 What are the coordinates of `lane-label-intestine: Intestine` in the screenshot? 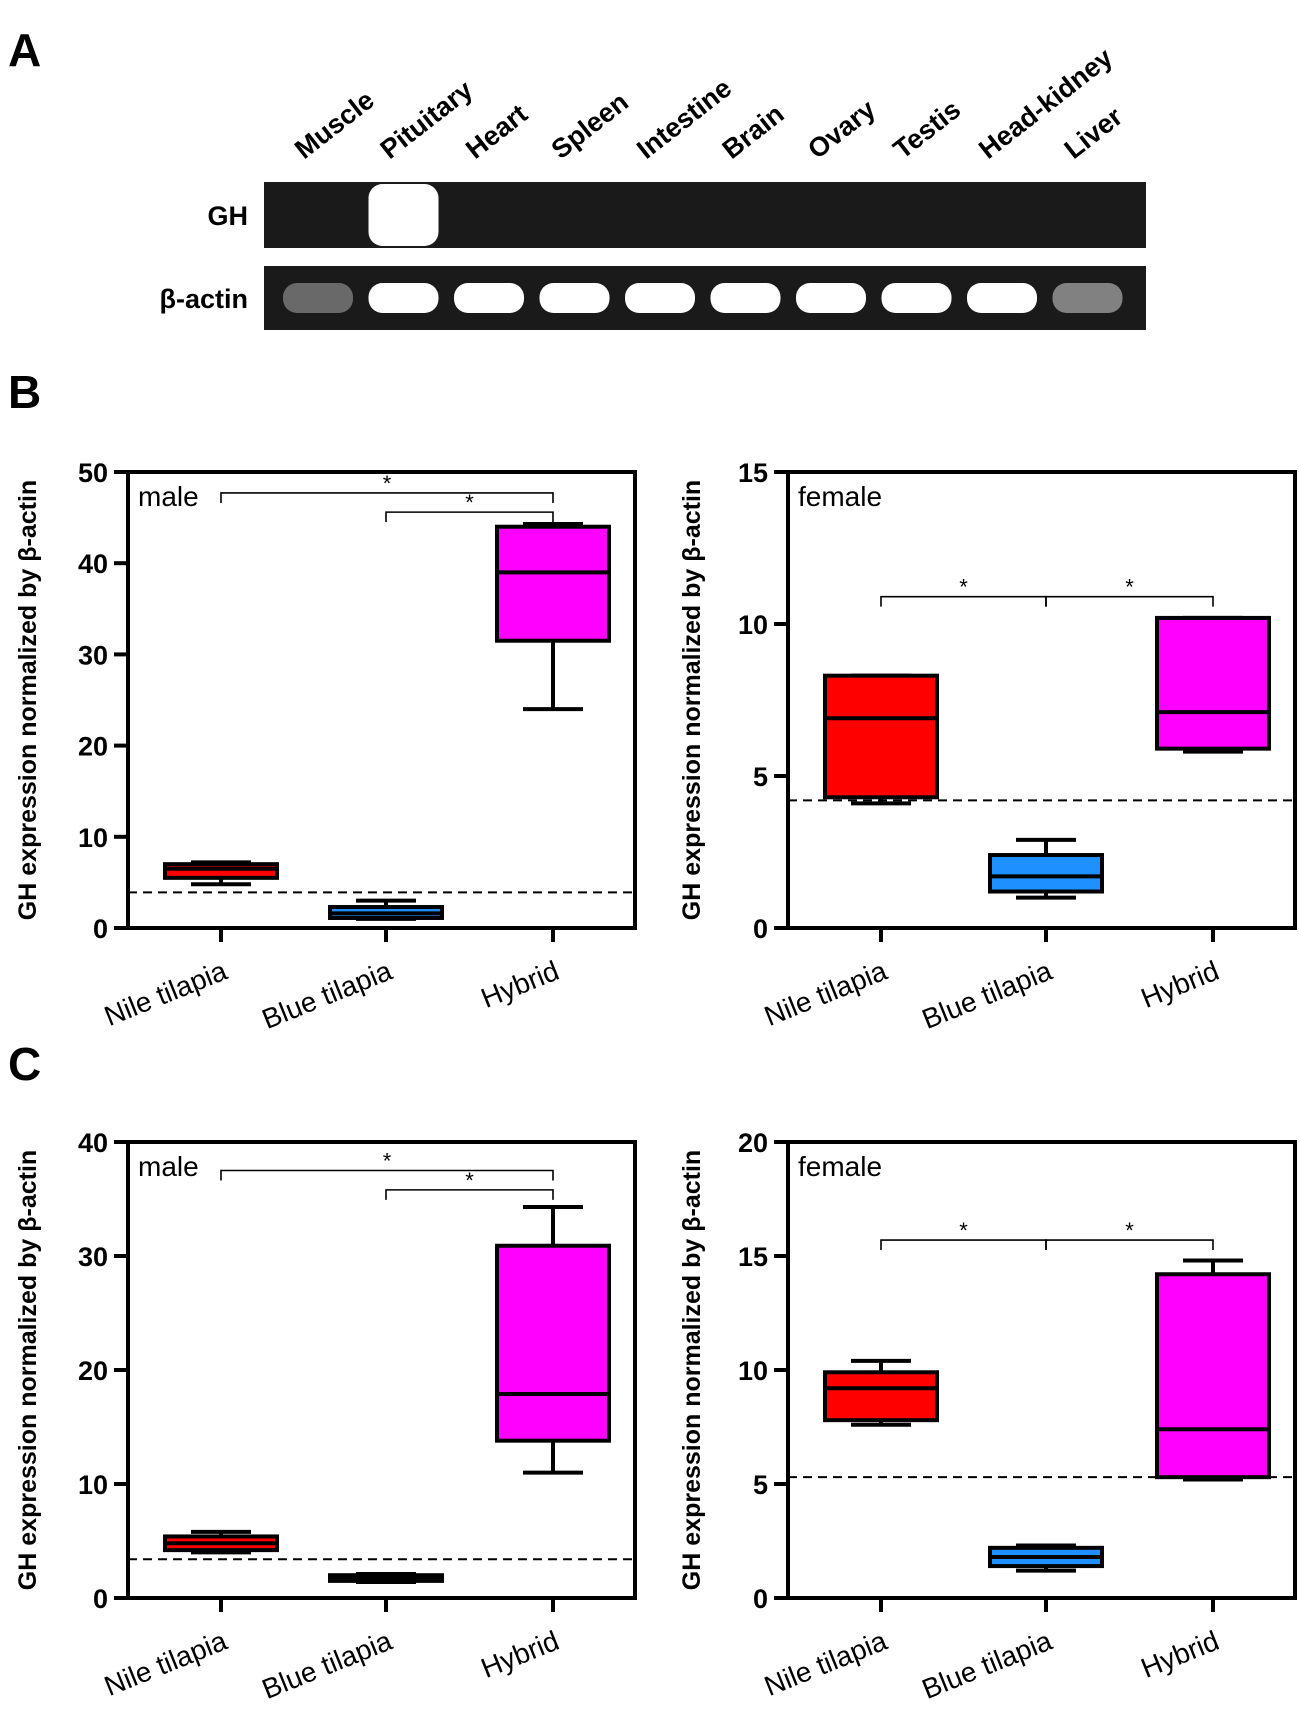 It's located at (684, 119).